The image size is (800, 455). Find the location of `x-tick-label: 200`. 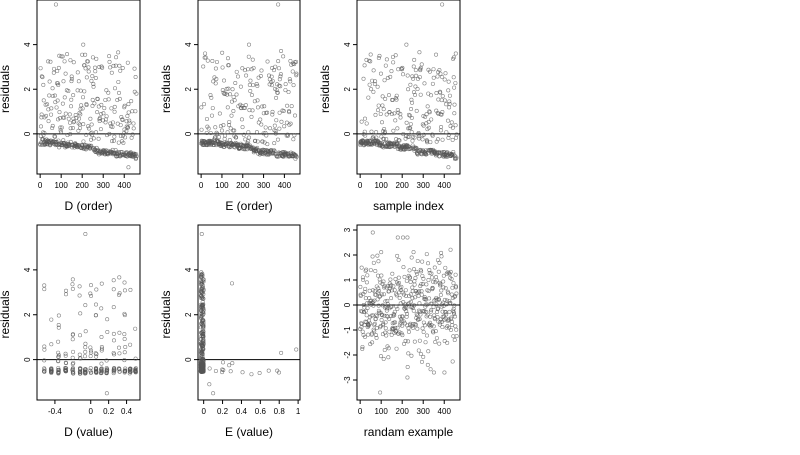

x-tick-label: 200 is located at coordinates (243, 185).